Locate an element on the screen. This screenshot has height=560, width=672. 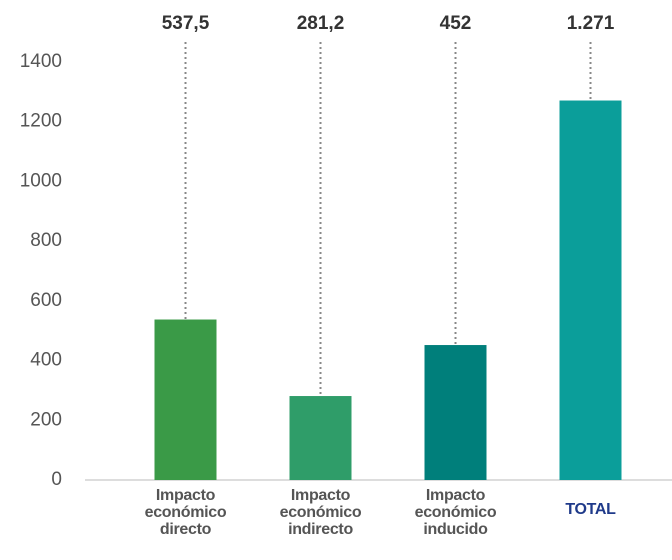
y-tick-label: 1200 is located at coordinates (41, 121).